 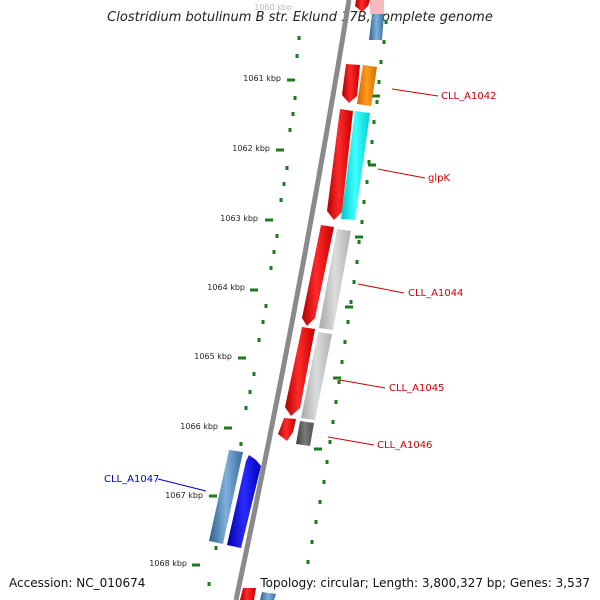 I want to click on tick-marks-outer, so click(x=347, y=292).